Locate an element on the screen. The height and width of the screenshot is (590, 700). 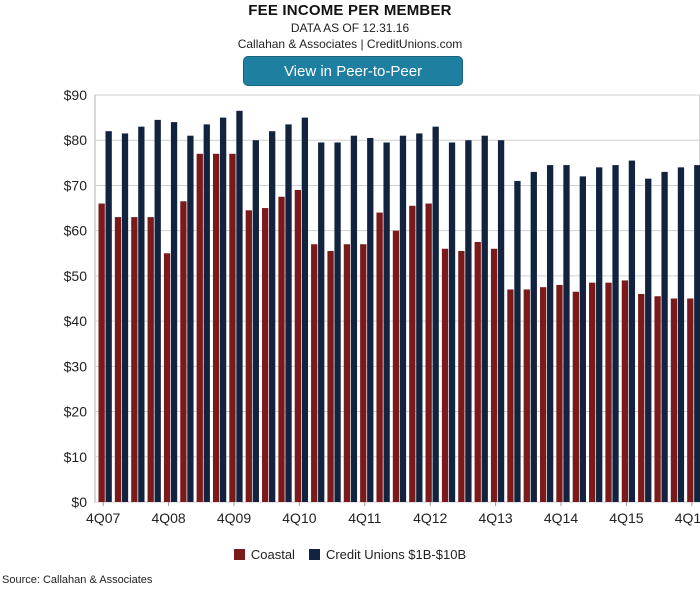
x-tick-label: 4Q16 is located at coordinates (687, 518).